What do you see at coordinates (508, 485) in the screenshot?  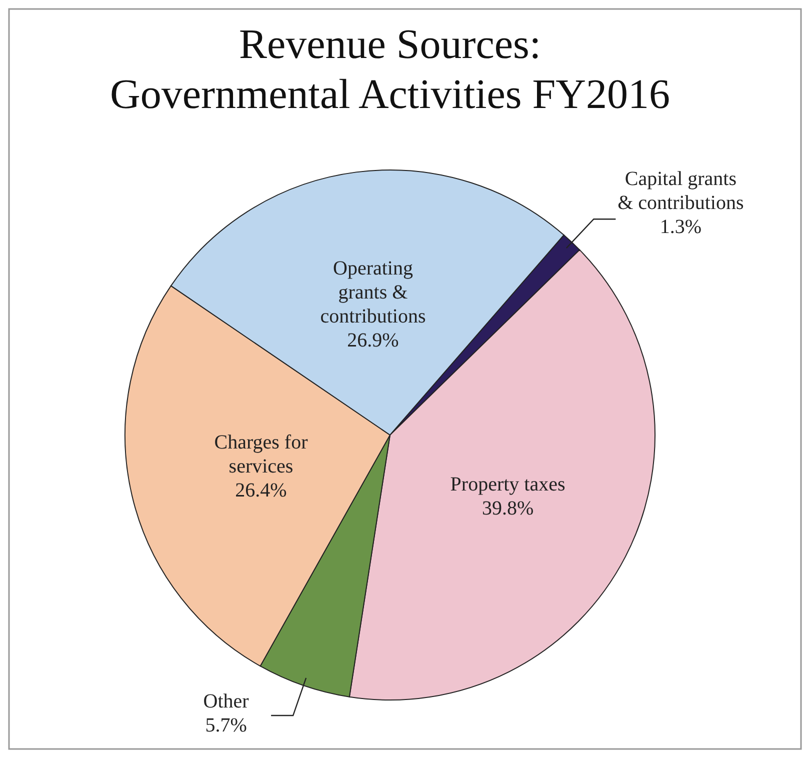 I see `slice-label: Property taxes` at bounding box center [508, 485].